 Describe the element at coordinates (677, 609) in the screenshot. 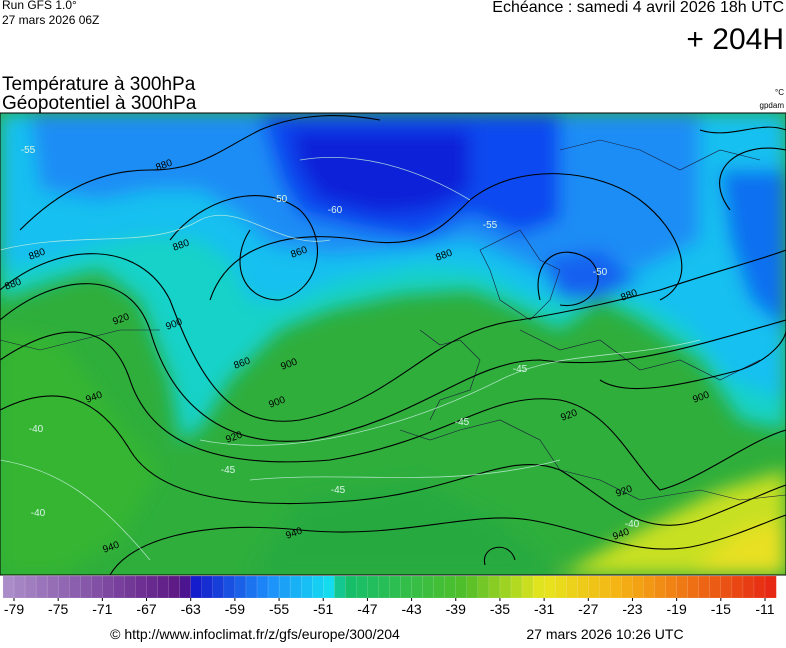

I see `colorbar-tick-label: -19` at that location.